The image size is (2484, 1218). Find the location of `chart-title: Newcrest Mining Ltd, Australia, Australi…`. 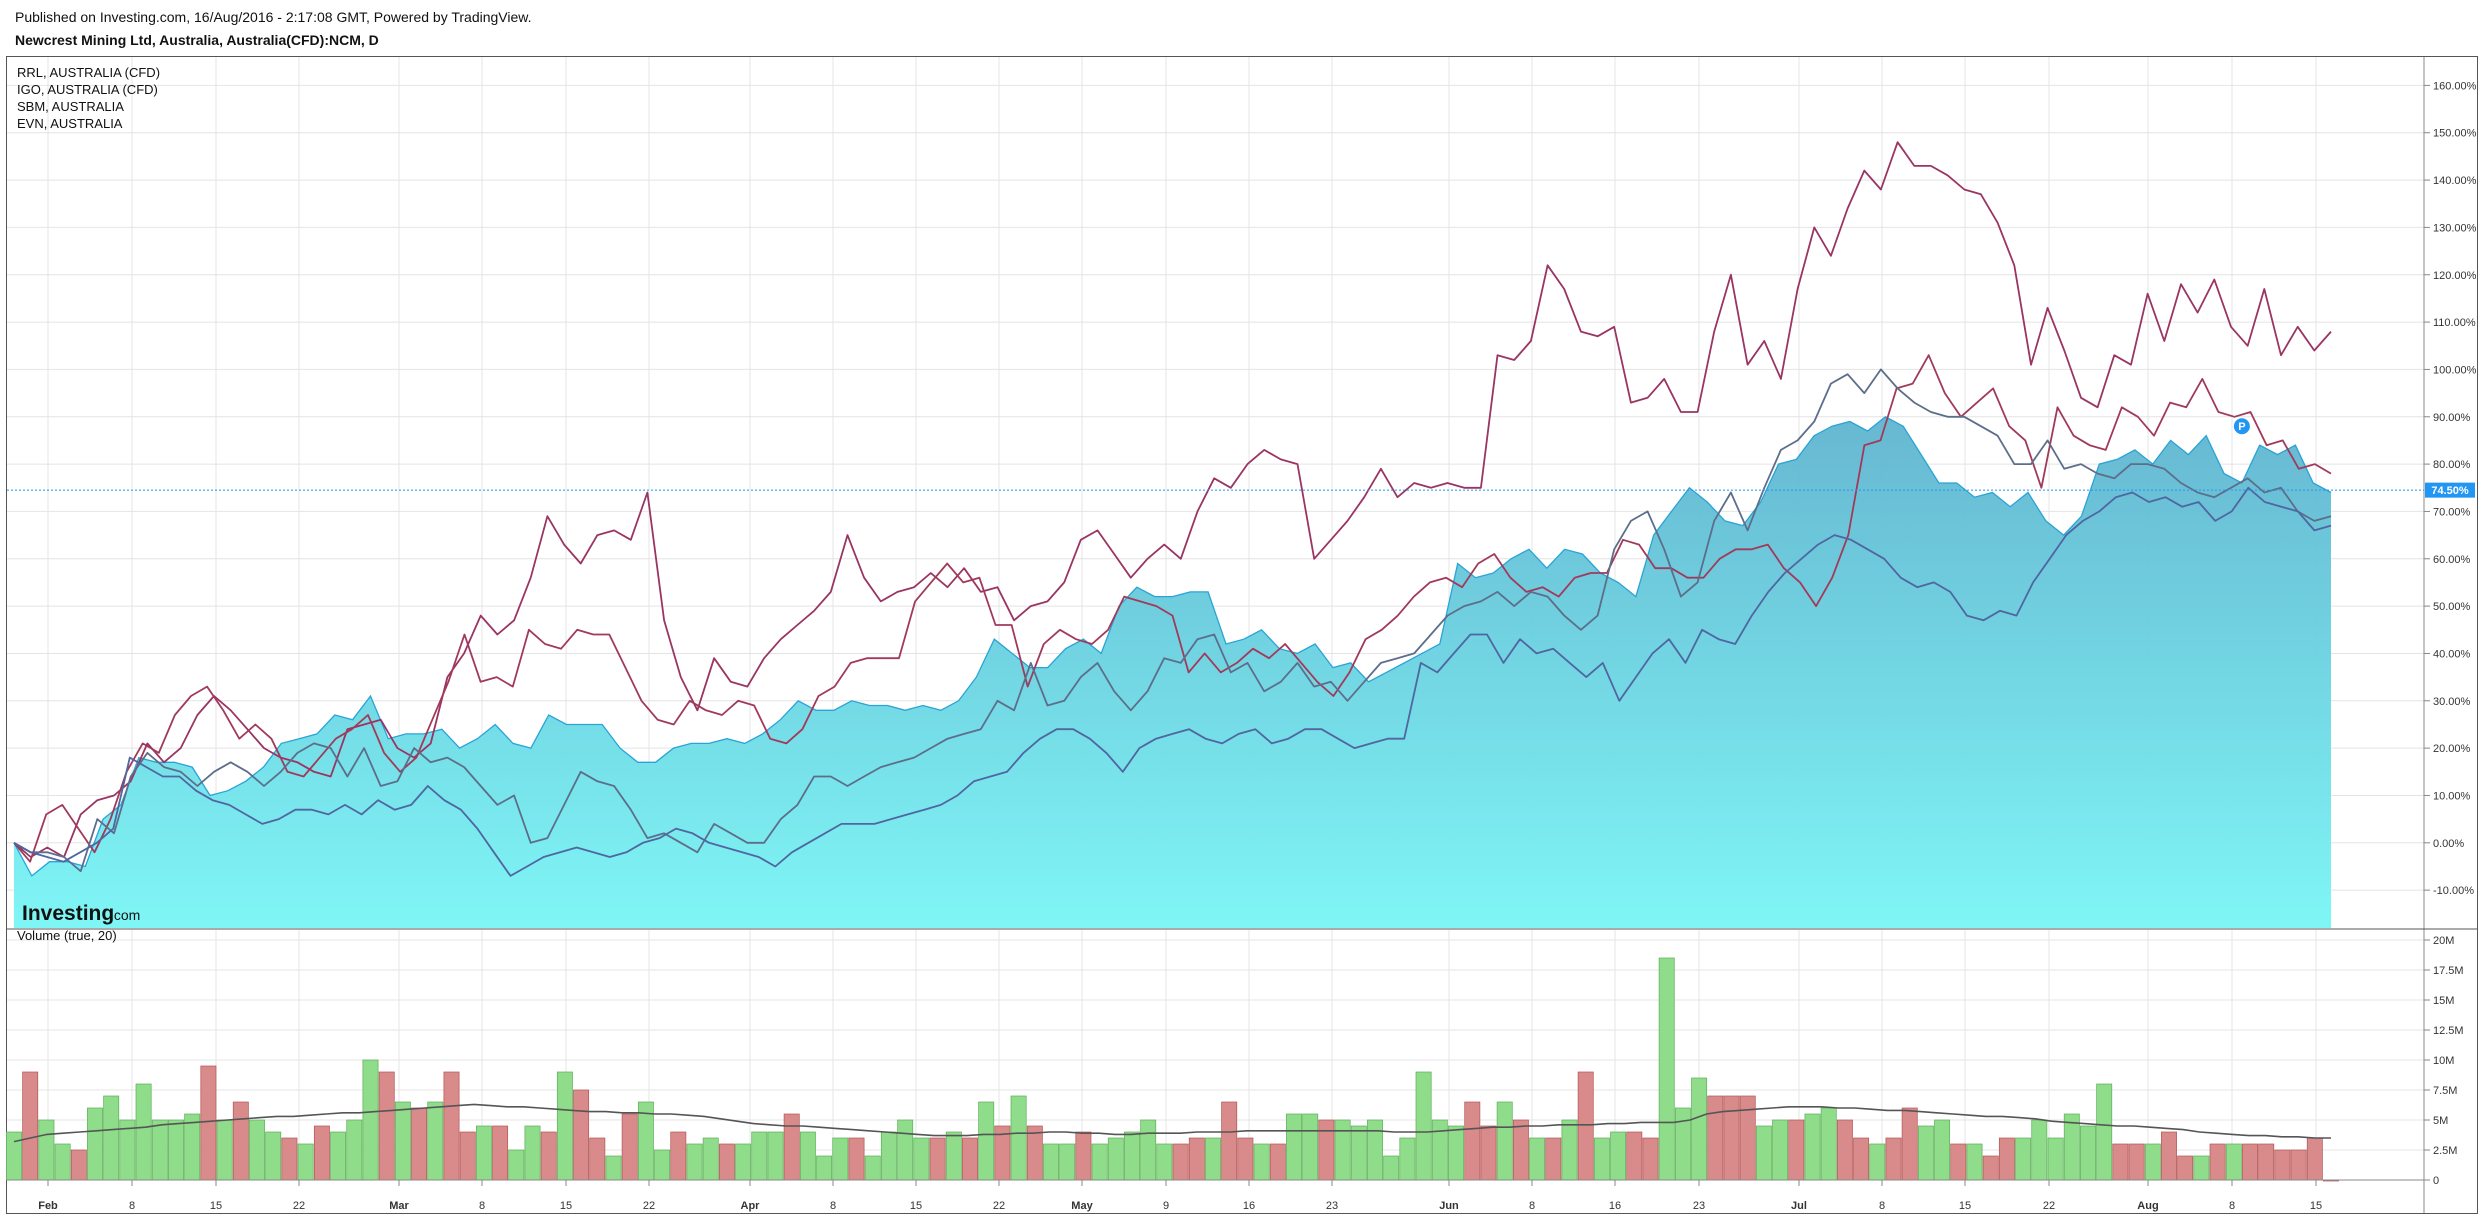

chart-title: Newcrest Mining Ltd, Australia, Australi… is located at coordinates (197, 40).